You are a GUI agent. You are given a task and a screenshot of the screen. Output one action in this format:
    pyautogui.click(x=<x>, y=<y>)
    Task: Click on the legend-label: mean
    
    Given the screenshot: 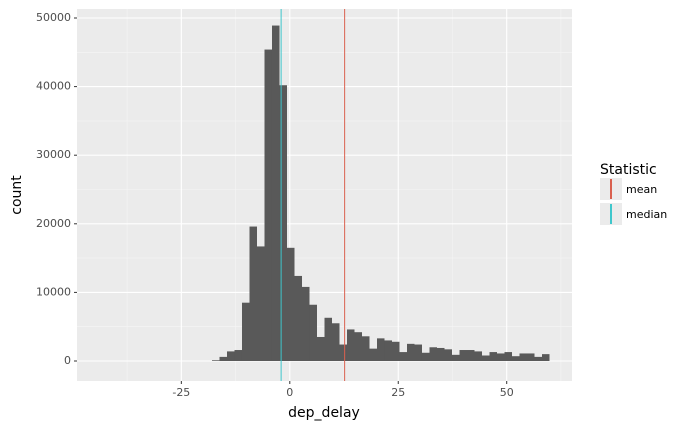 What is the action you would take?
    pyautogui.click(x=641, y=189)
    